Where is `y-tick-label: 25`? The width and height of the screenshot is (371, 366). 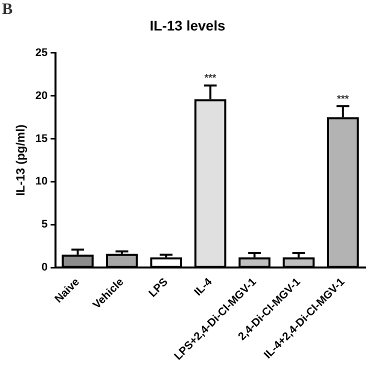
y-tick-label: 25 is located at coordinates (41, 52).